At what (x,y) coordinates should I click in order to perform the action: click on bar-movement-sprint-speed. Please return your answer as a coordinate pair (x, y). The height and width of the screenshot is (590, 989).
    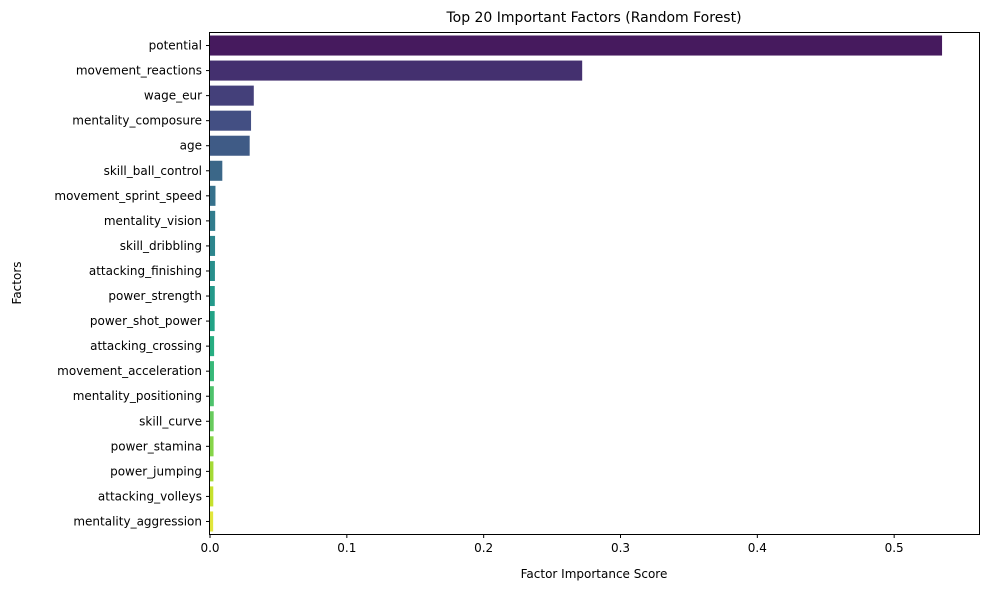
    Looking at the image, I should click on (213, 195).